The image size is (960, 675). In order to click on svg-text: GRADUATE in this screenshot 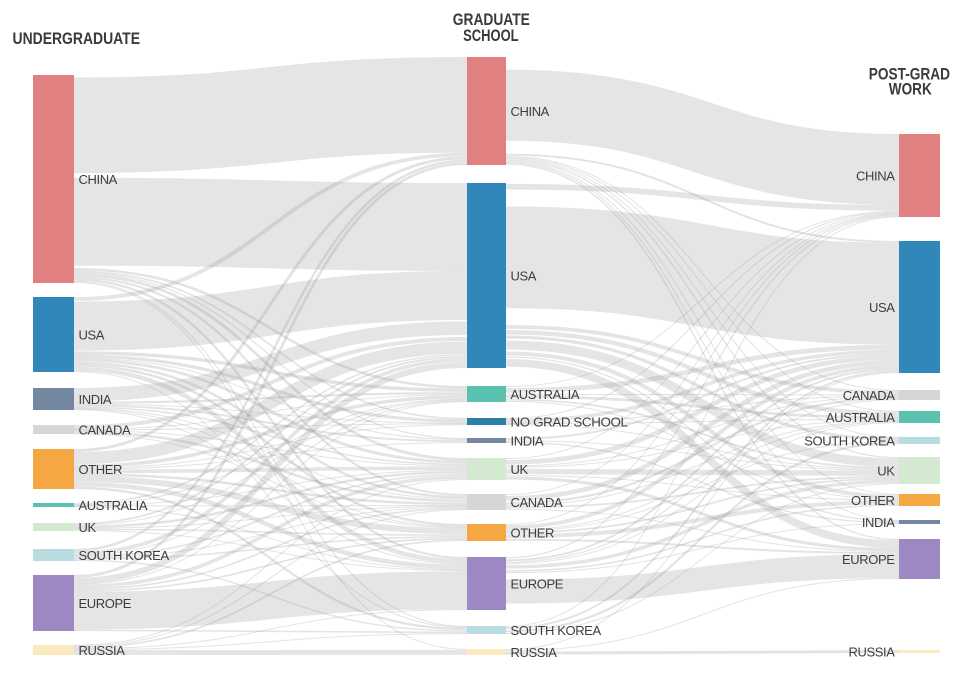, I will do `click(491, 20)`.